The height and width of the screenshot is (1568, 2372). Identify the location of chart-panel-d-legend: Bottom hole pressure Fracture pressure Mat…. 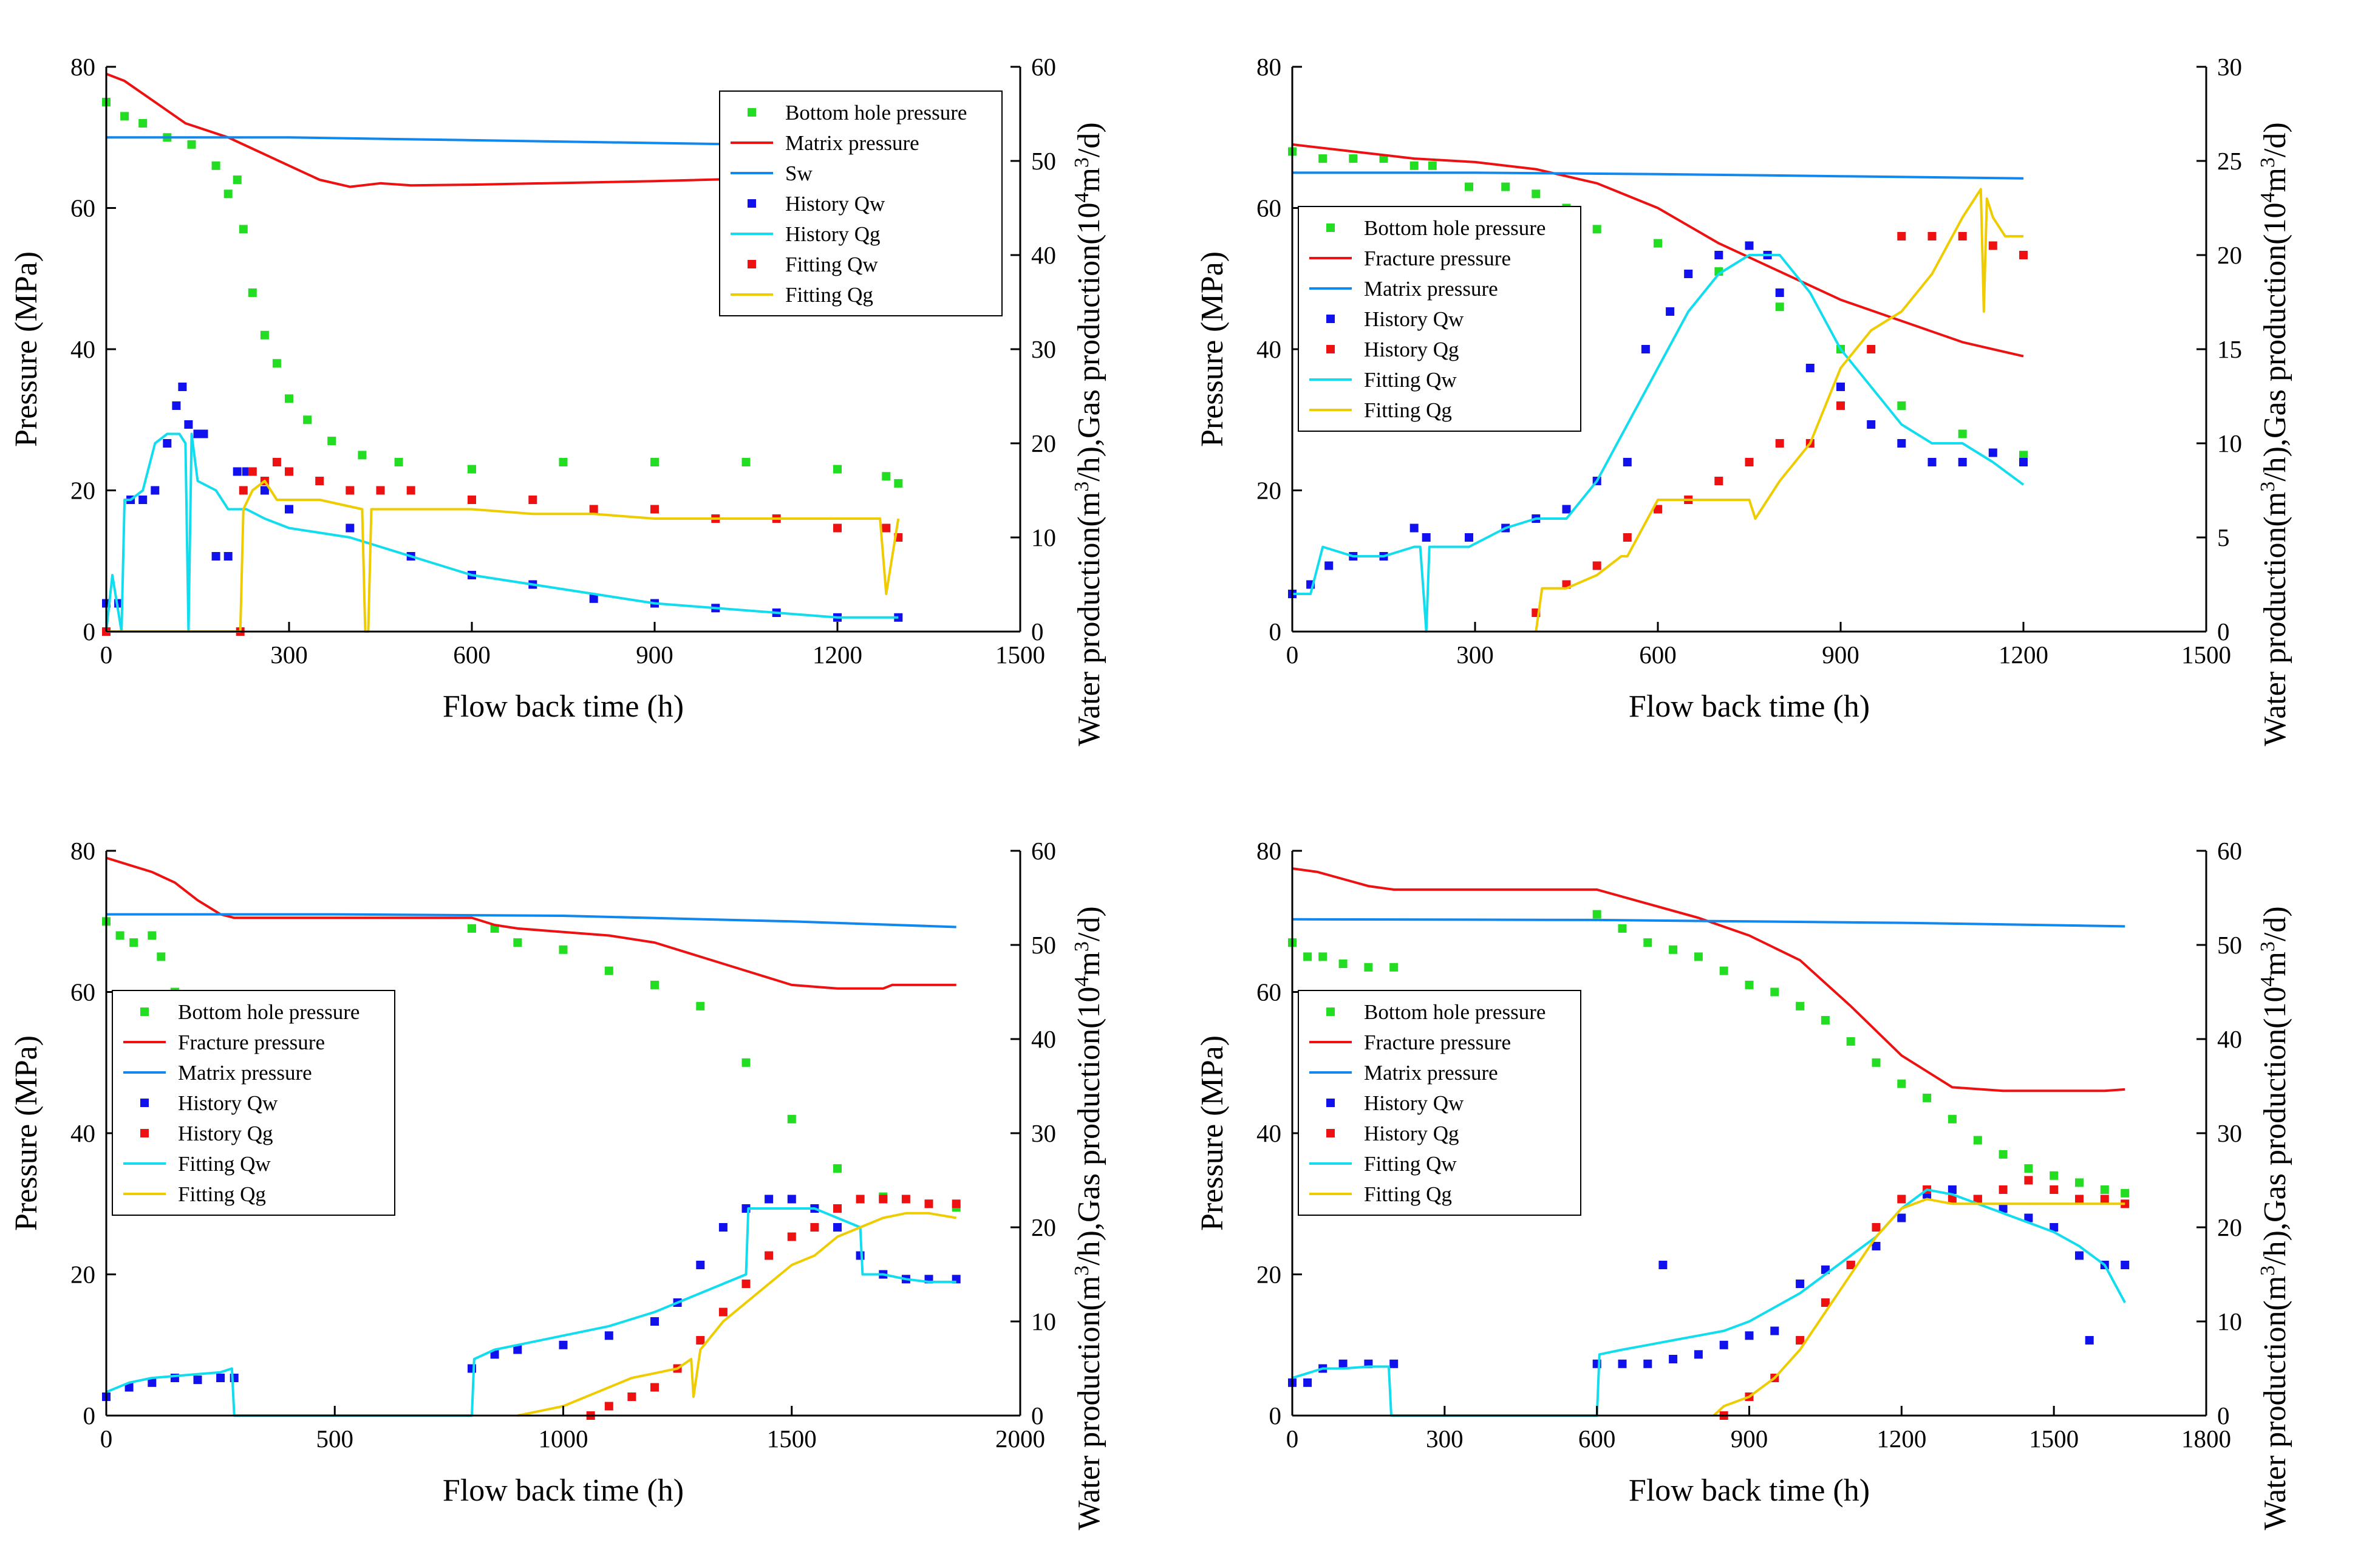
(1439, 1103).